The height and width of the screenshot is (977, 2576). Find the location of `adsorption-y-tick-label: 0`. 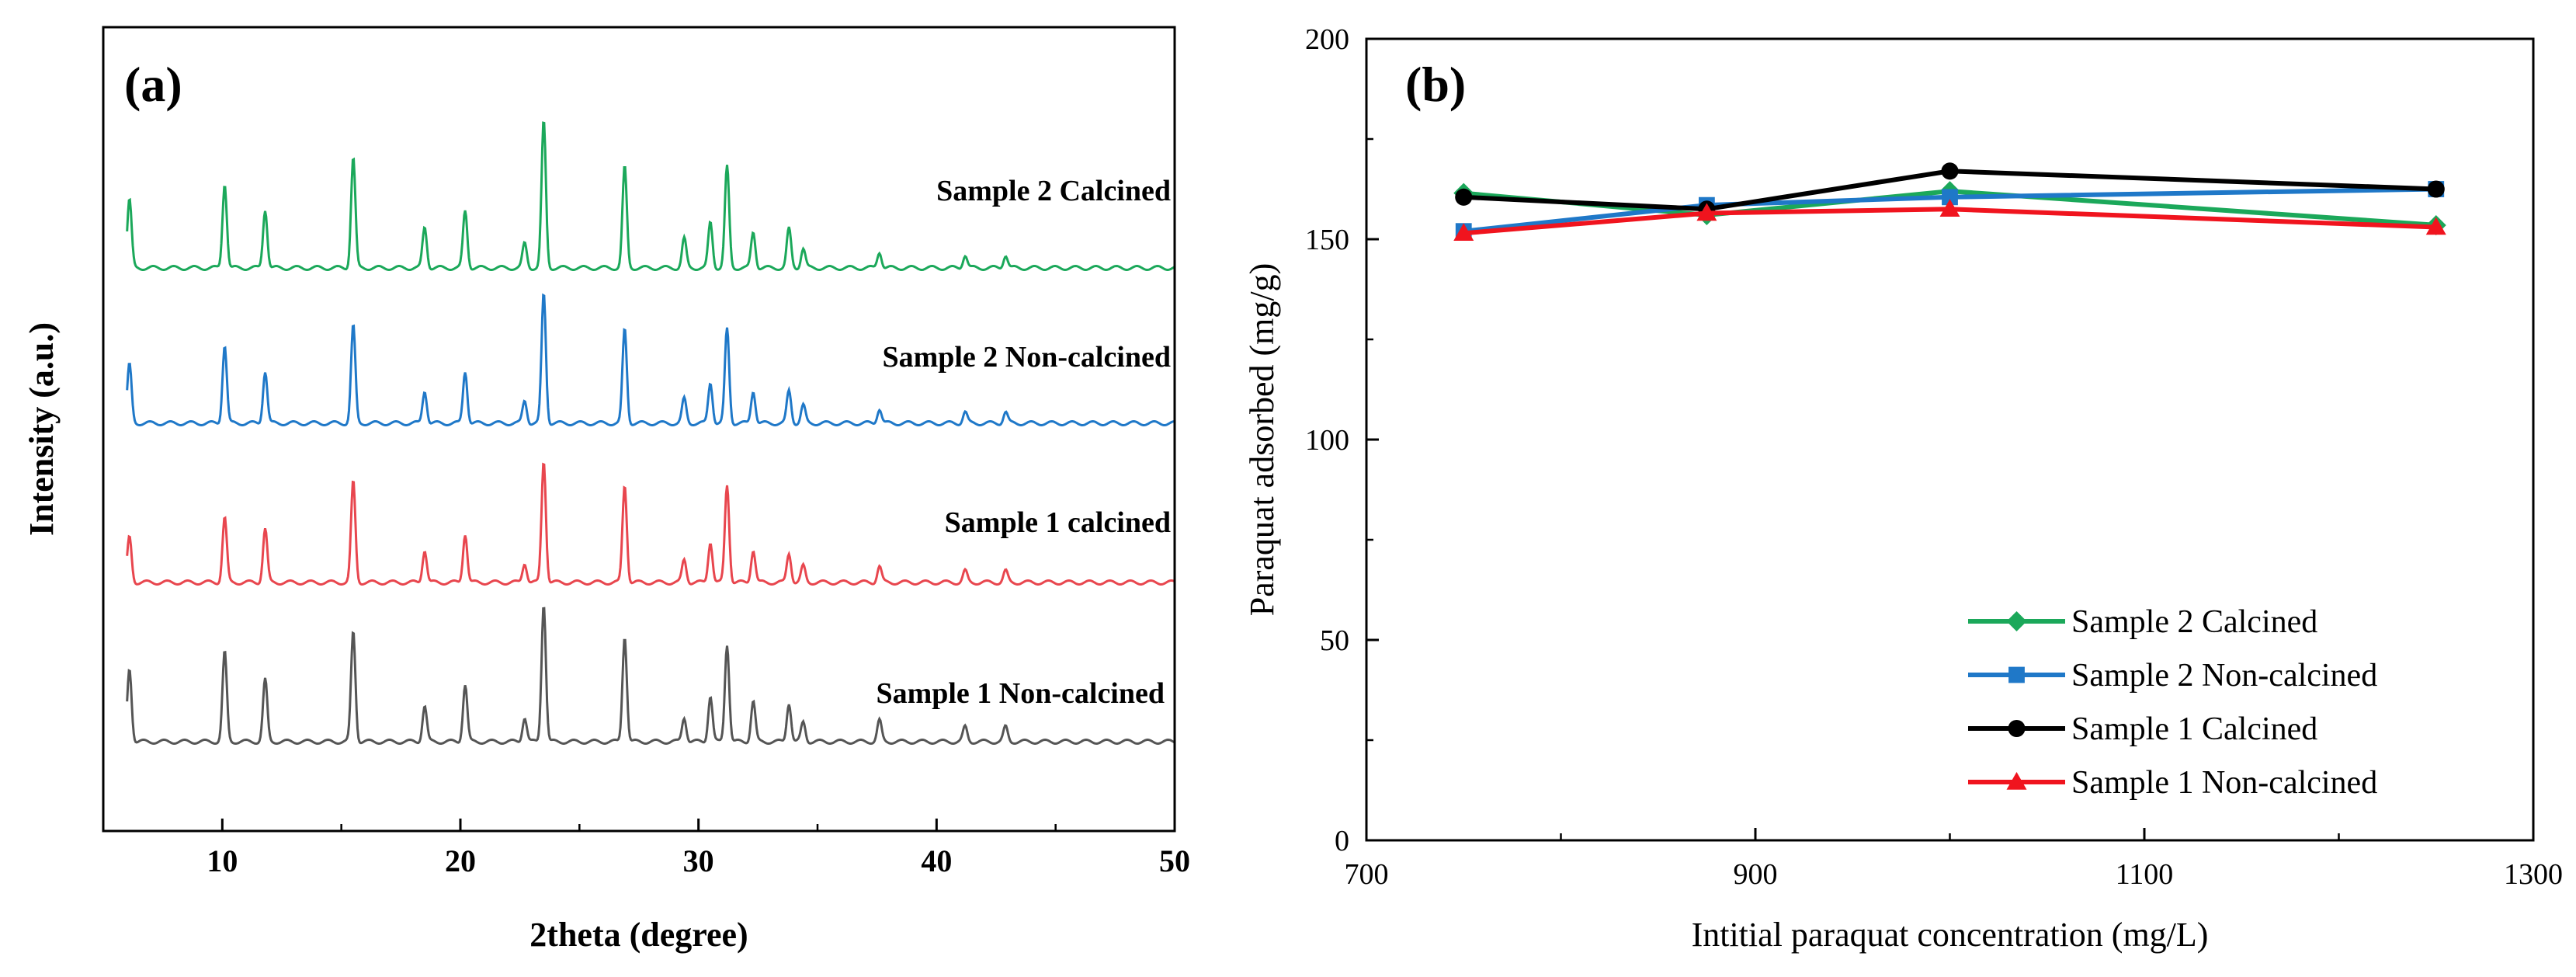

adsorption-y-tick-label: 0 is located at coordinates (1342, 841).